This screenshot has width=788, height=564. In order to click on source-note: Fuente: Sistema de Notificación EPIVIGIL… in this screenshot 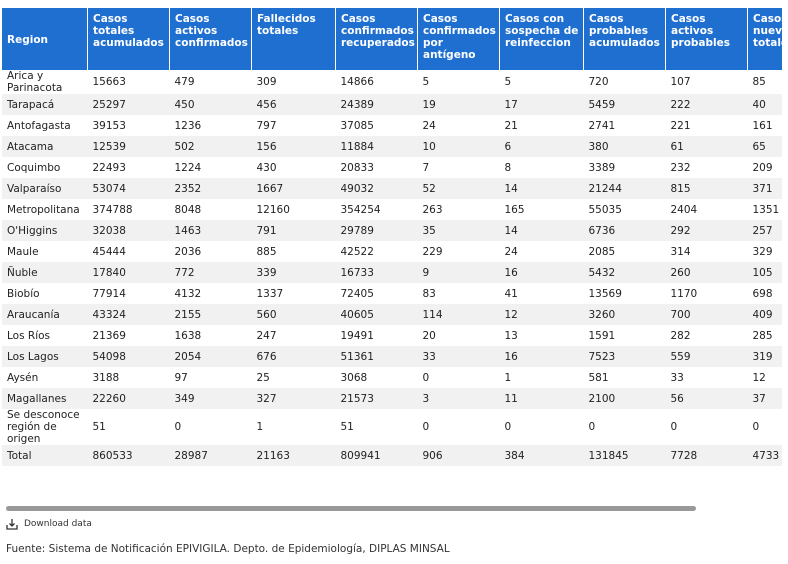, I will do `click(228, 549)`.